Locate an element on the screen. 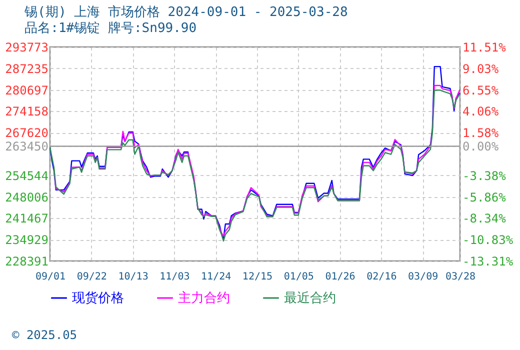 The image size is (520, 350). y2-tick-label: 0.00% is located at coordinates (481, 147).